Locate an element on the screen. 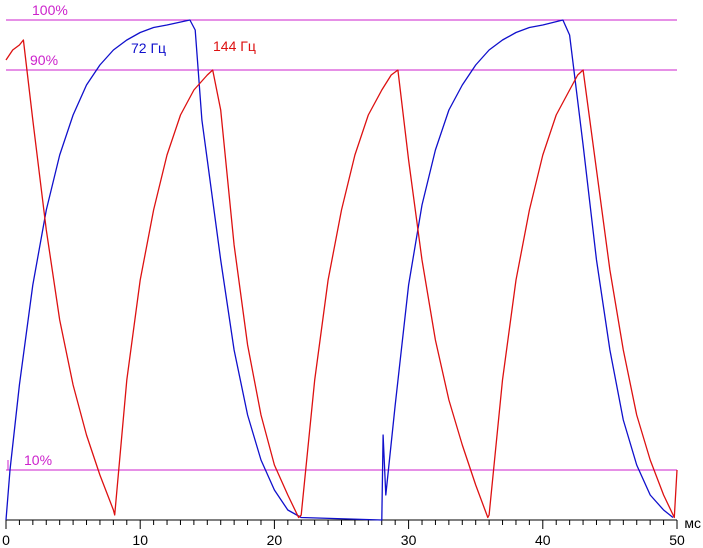 This screenshot has height=548, width=703. series-label: 144 Гц is located at coordinates (234, 46).